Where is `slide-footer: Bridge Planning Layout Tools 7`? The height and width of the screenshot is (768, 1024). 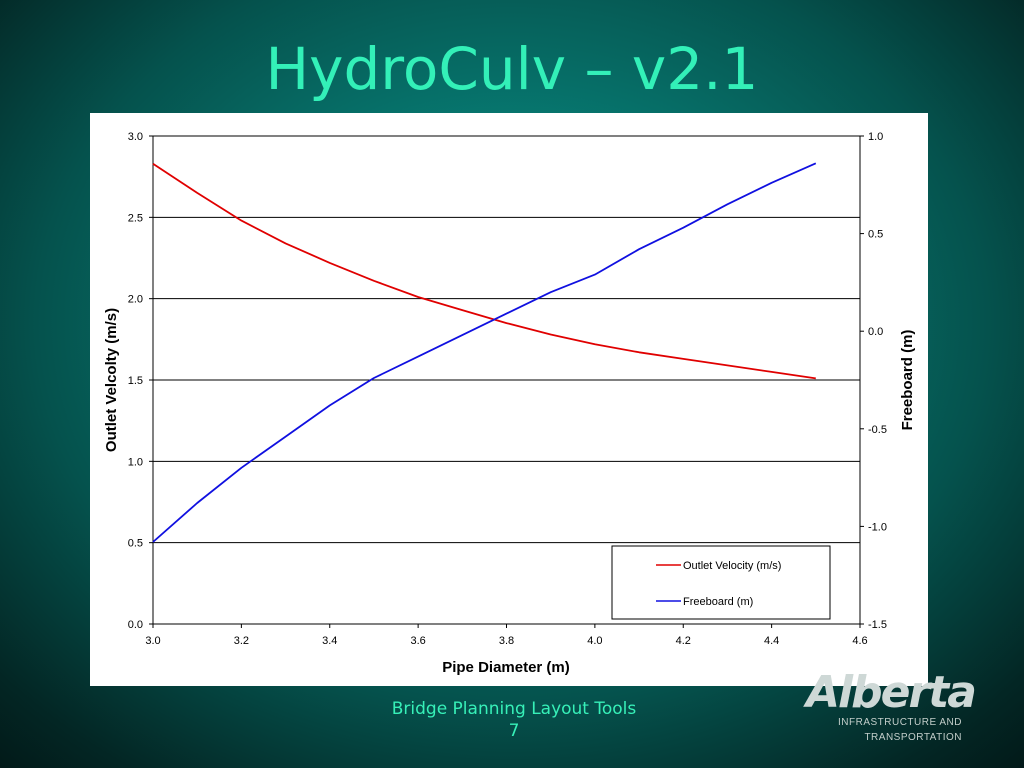
slide-footer: Bridge Planning Layout Tools 7 is located at coordinates (512, 720).